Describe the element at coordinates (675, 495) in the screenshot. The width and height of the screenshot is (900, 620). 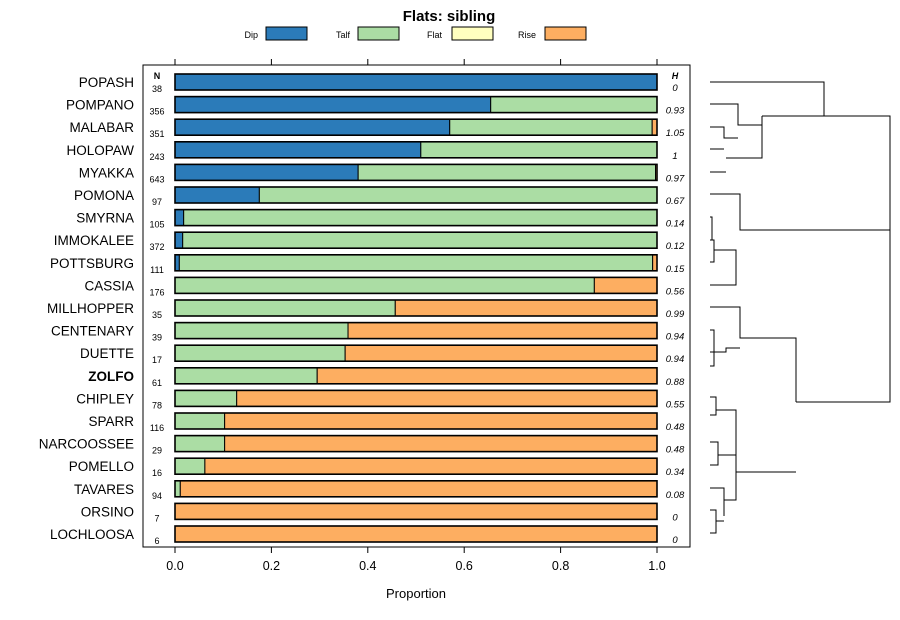
I see `h-label: 0.08` at that location.